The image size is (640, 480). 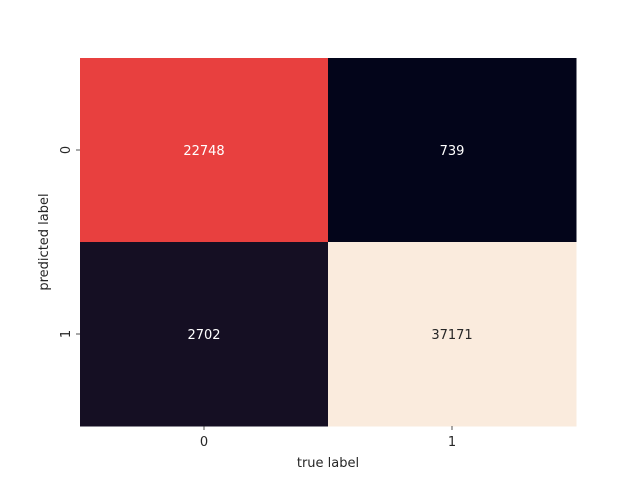 I want to click on x-tick-label: 1, so click(x=452, y=442).